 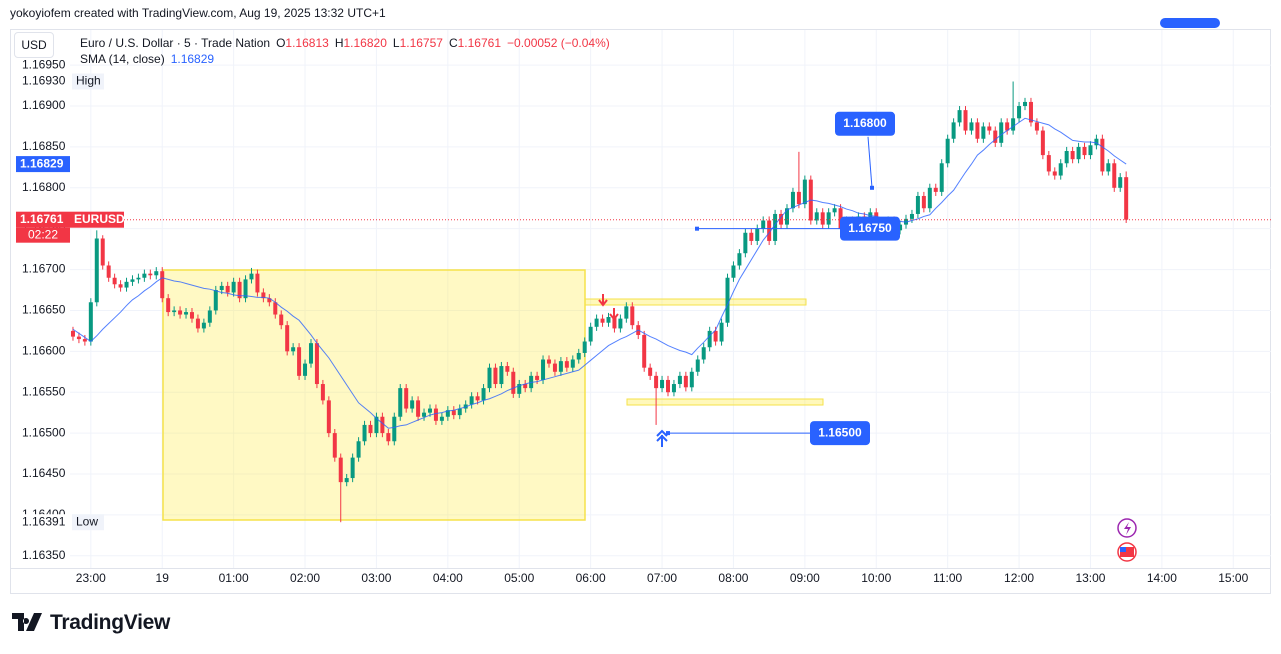 What do you see at coordinates (34, 45) in the screenshot?
I see `currency-button: USD` at bounding box center [34, 45].